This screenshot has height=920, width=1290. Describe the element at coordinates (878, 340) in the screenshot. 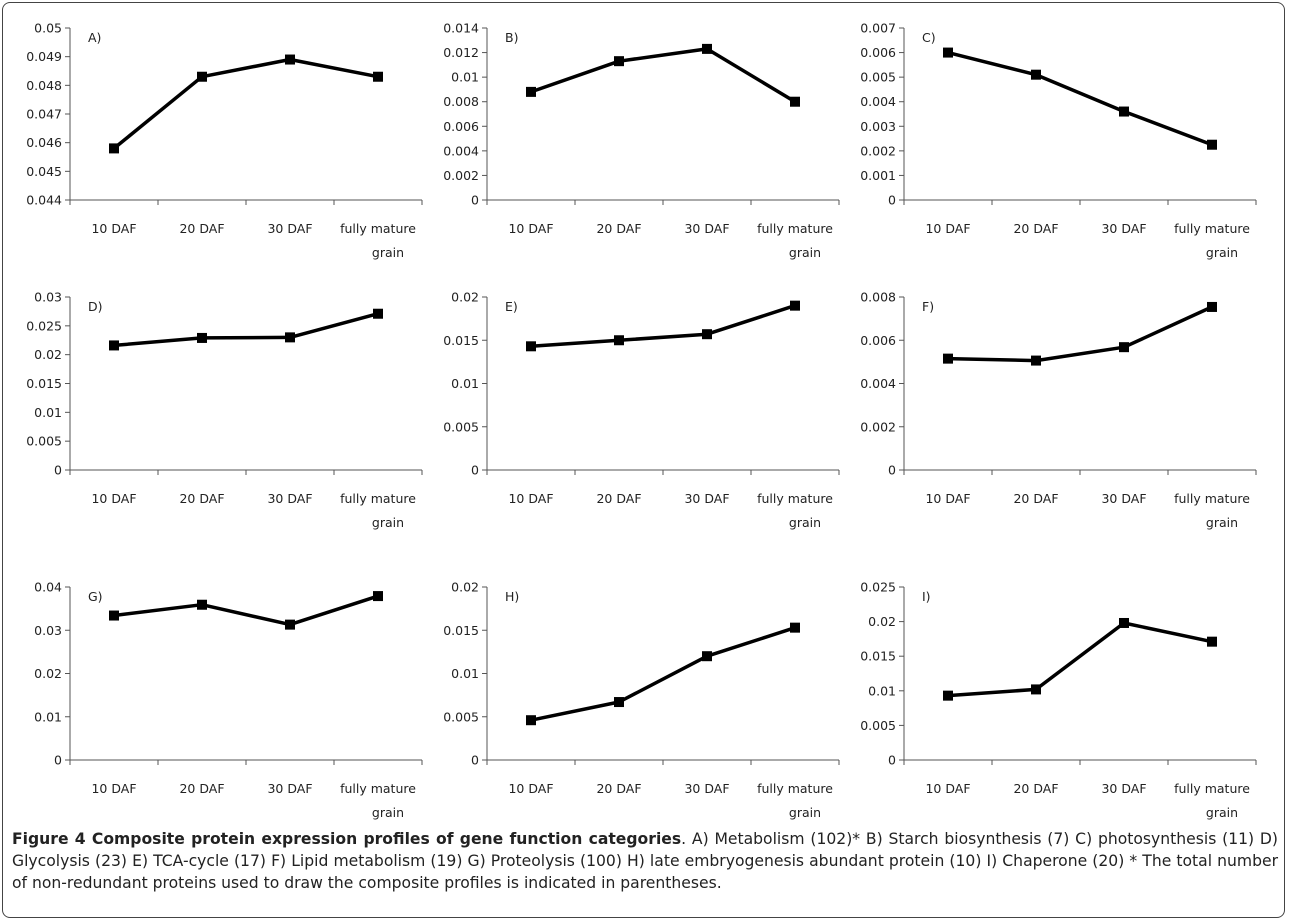

I see `y-tick-label: 0.006` at that location.